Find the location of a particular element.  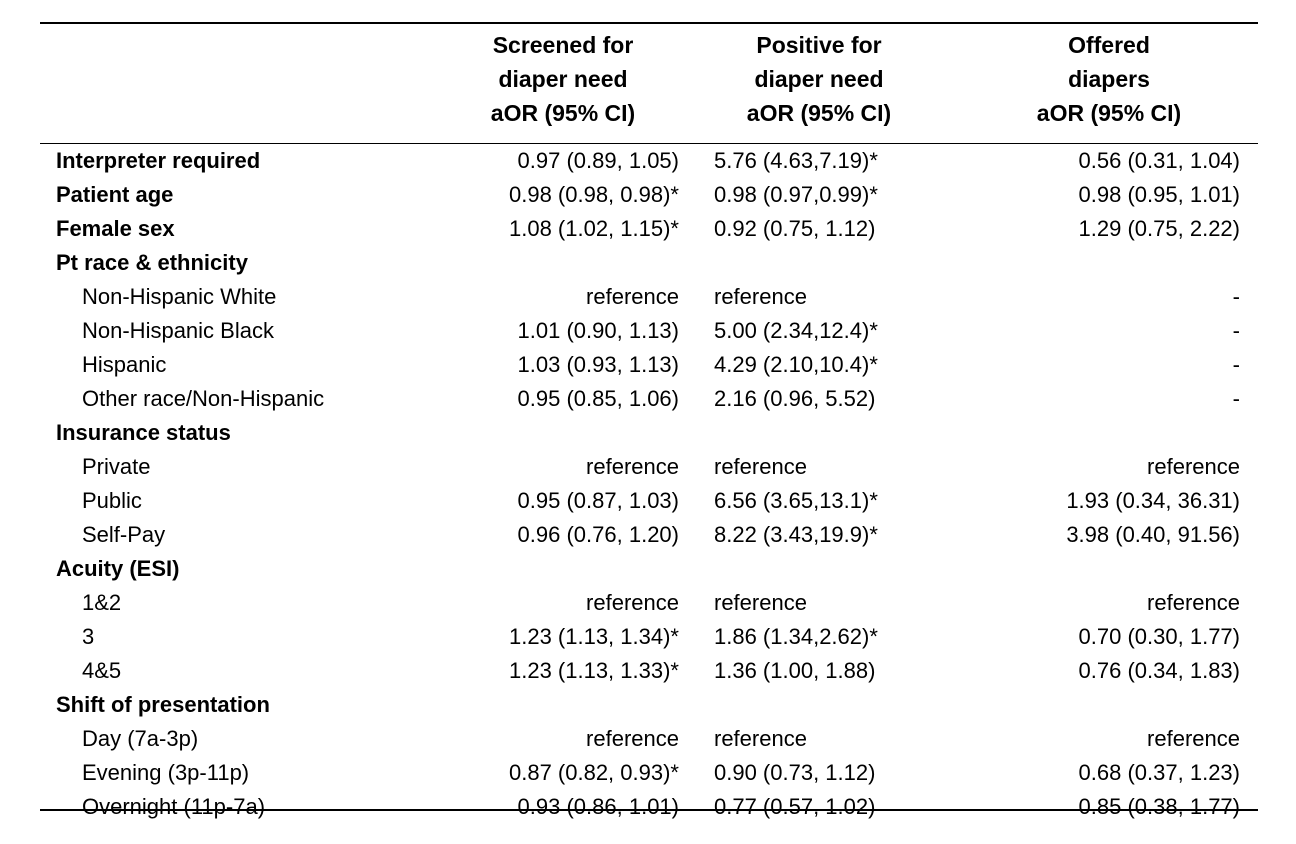

cell-screened: 0.95 (0.85, 1.06) is located at coordinates (598, 398).